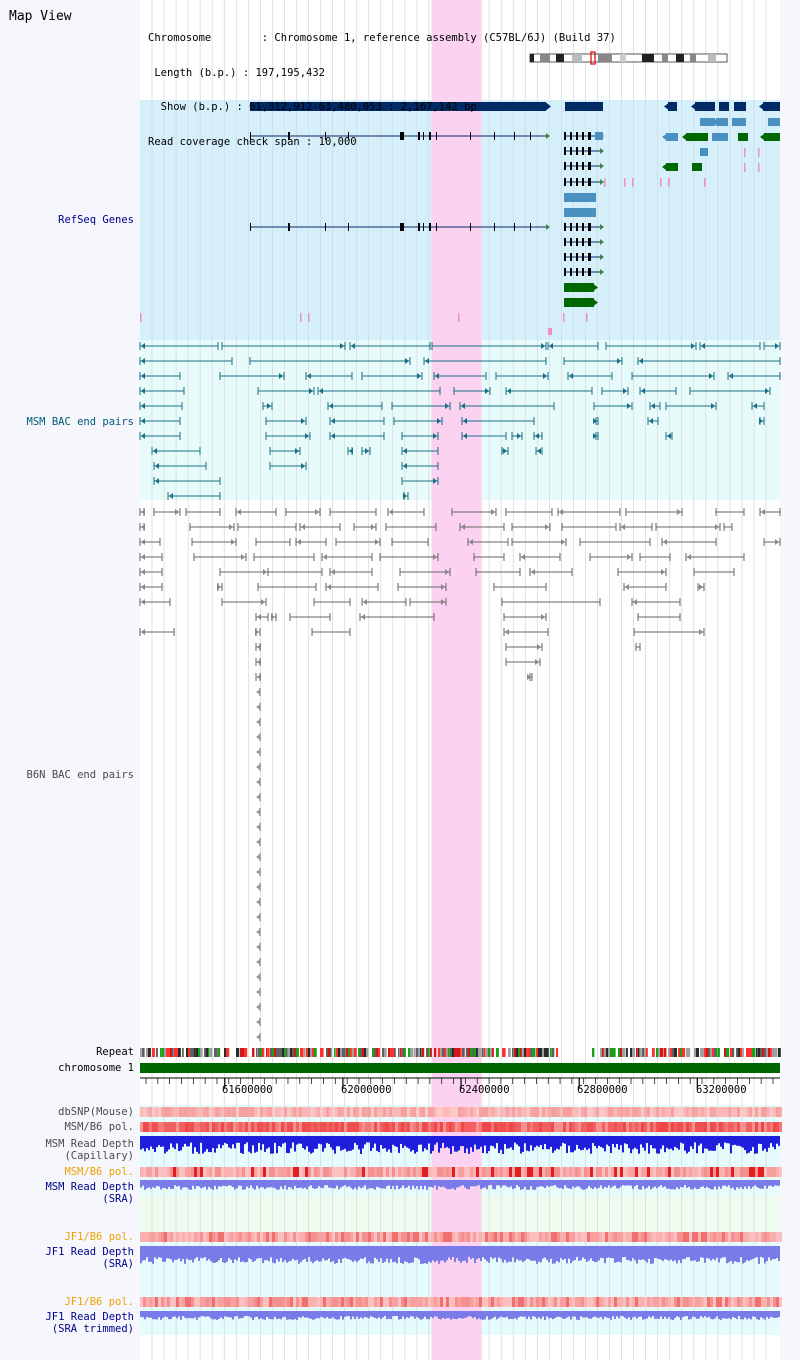  Describe the element at coordinates (89, 1317) in the screenshot. I see `track-label-jf1-depth-trimmed: JF1 Read Depth` at that location.